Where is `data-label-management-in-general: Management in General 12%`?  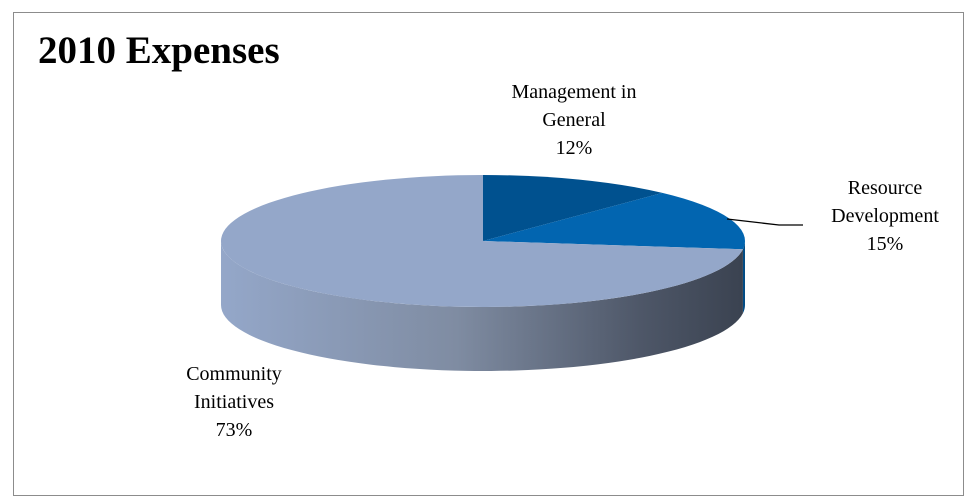 data-label-management-in-general: Management in General 12% is located at coordinates (574, 120).